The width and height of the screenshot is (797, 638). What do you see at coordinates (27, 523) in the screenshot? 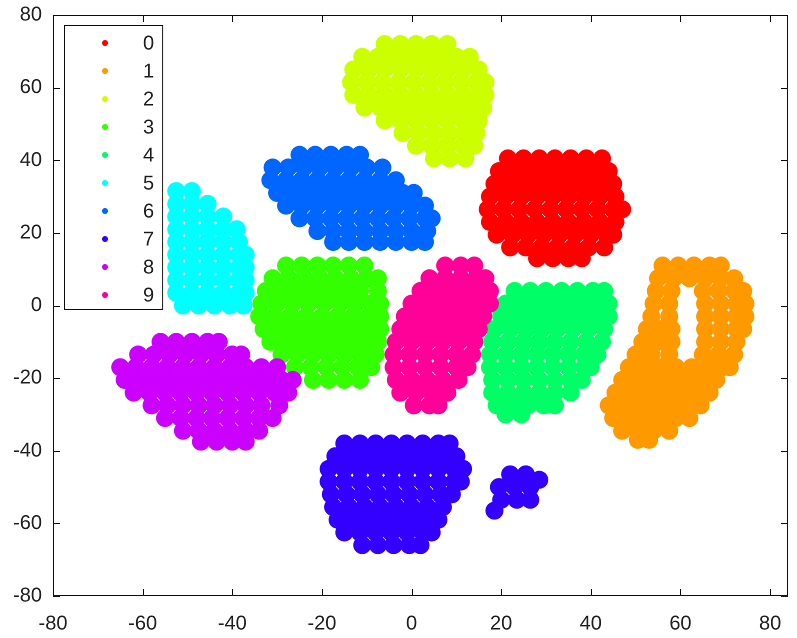
I see `y-tick-label: -60` at bounding box center [27, 523].